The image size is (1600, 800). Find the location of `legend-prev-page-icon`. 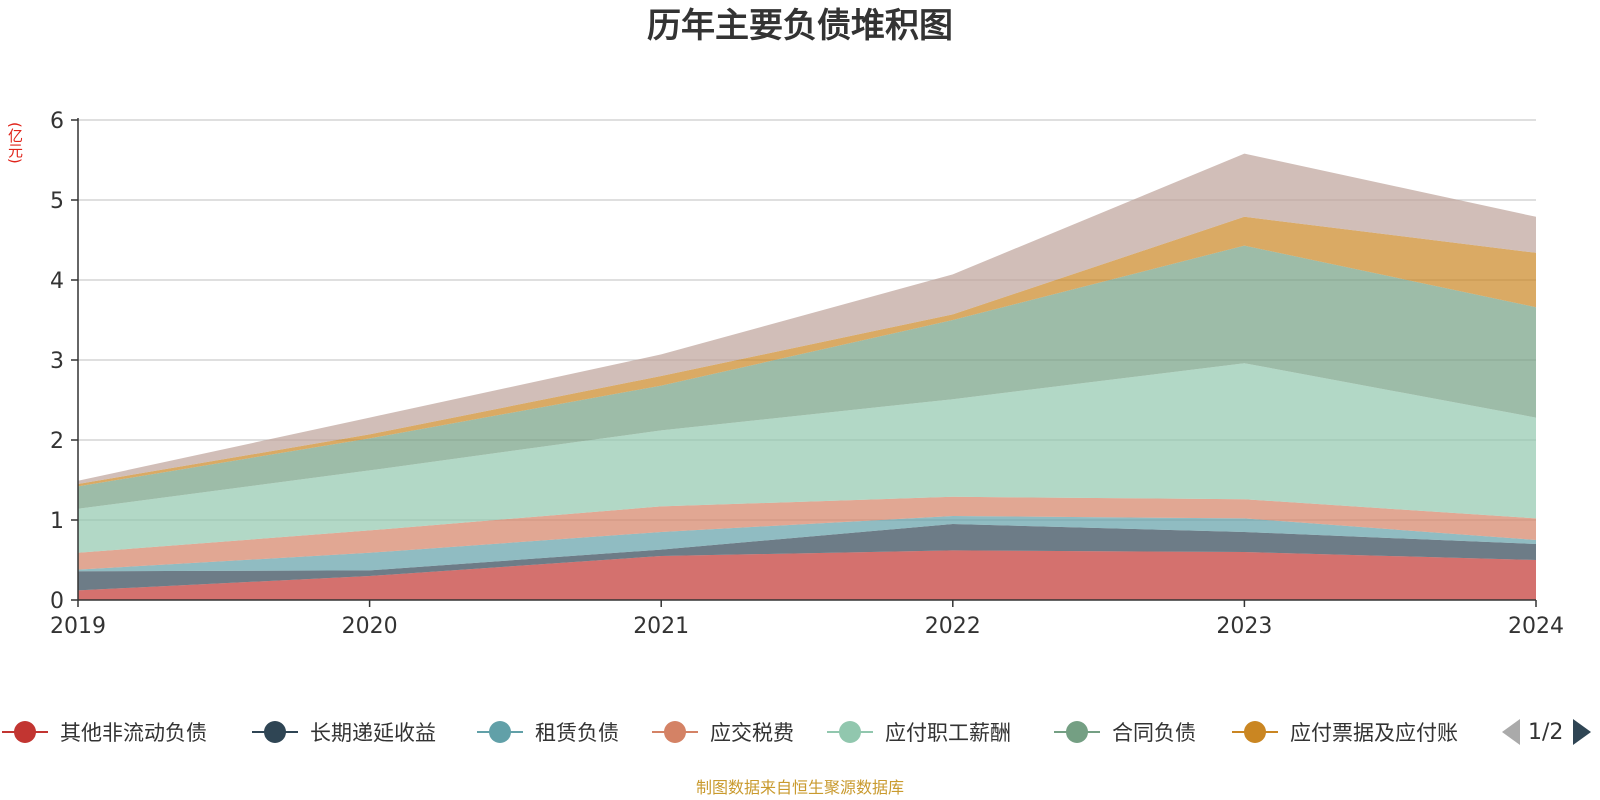

legend-prev-page-icon is located at coordinates (1511, 732).